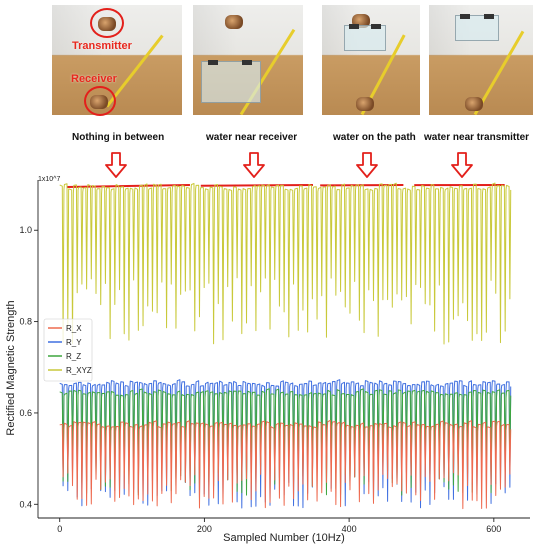  What do you see at coordinates (49, 179) in the screenshot?
I see `scale-note: 1x10^7` at bounding box center [49, 179].